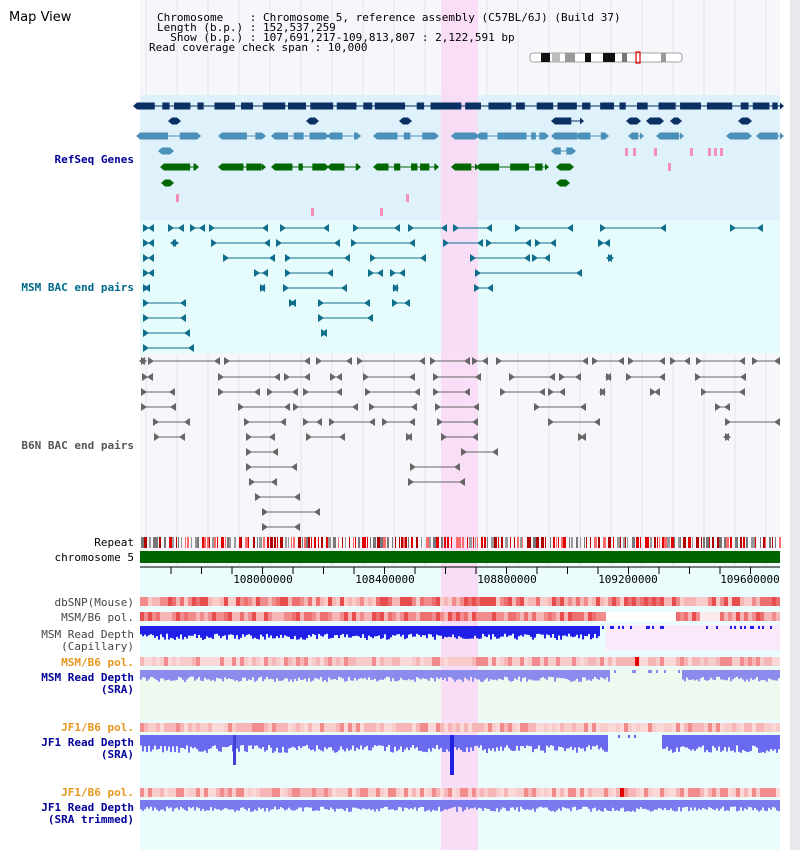  What do you see at coordinates (385, 579) in the screenshot?
I see `axis-tick-label: 108400000` at bounding box center [385, 579].